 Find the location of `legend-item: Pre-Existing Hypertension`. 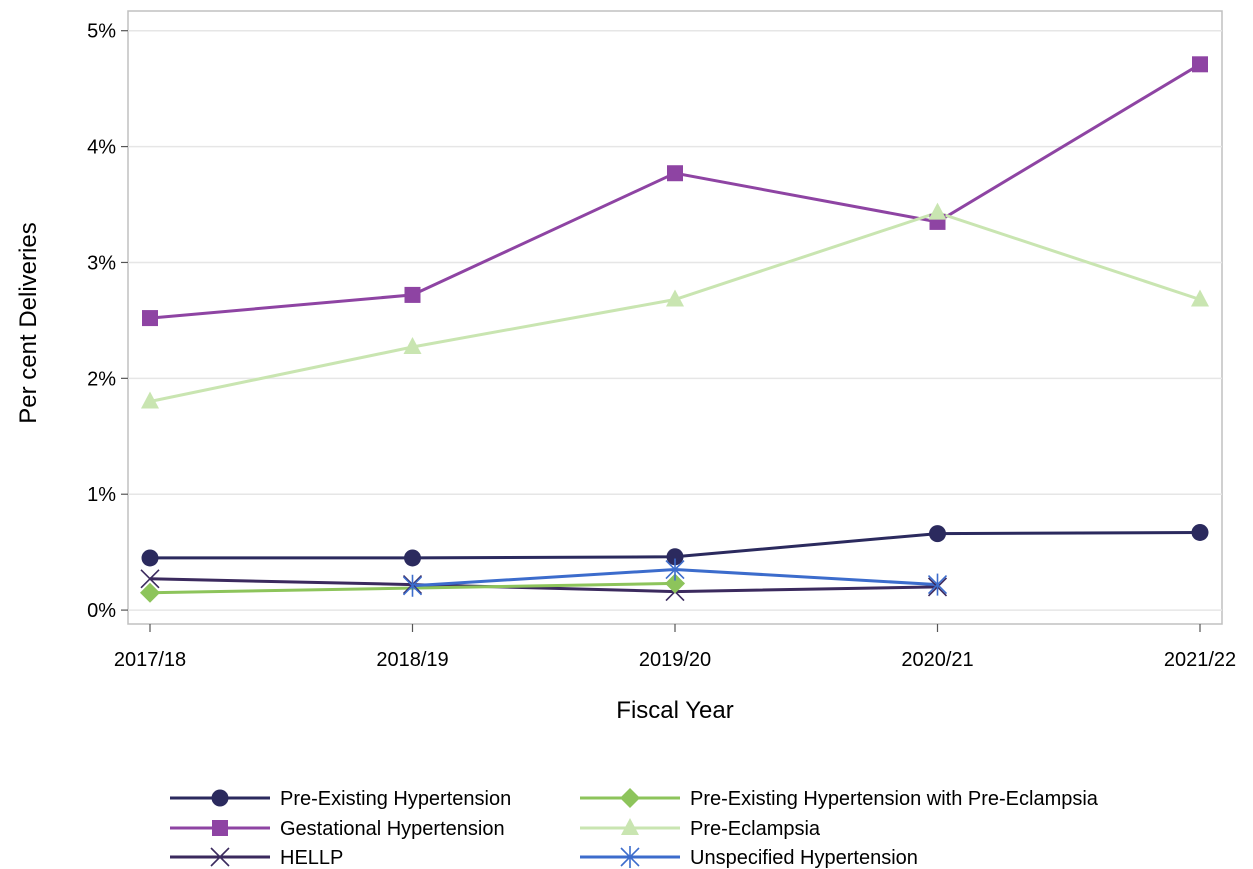

legend-item: Pre-Existing Hypertension is located at coordinates (340, 799).